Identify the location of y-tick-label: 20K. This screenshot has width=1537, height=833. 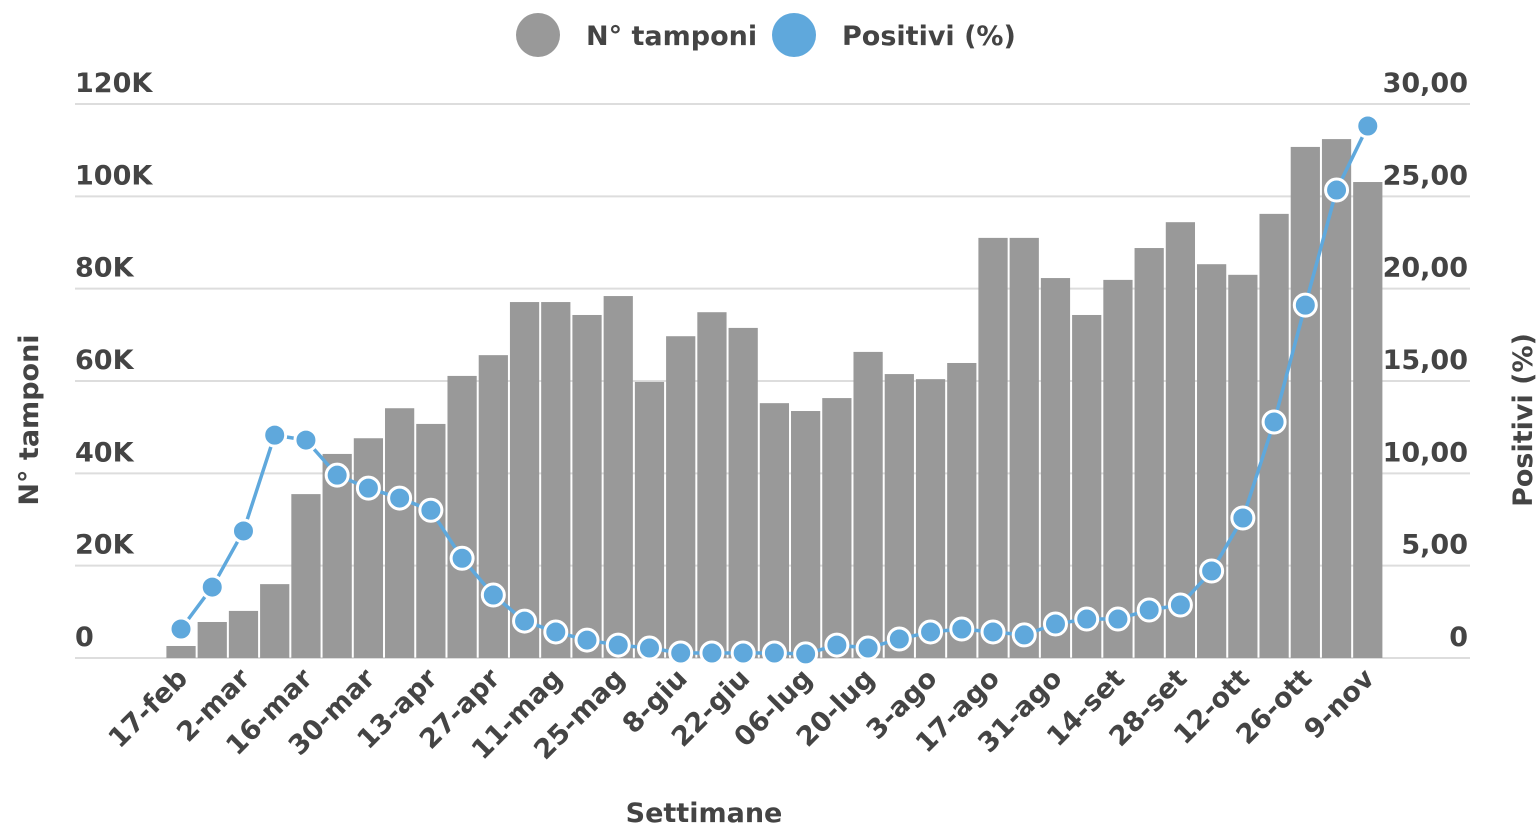
(105, 545).